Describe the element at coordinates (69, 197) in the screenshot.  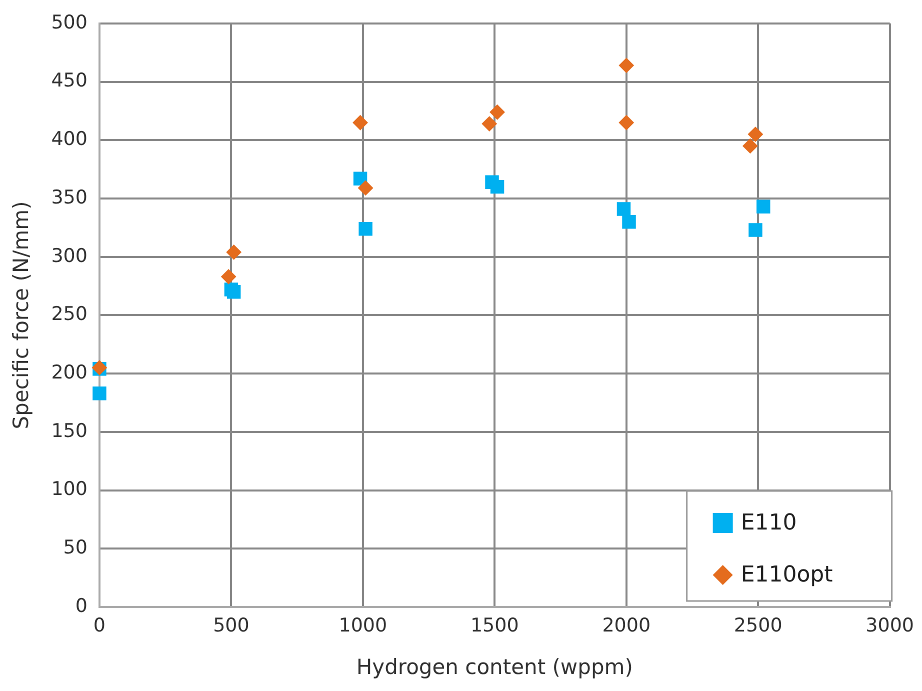
I see `y-tick-label: 350` at that location.